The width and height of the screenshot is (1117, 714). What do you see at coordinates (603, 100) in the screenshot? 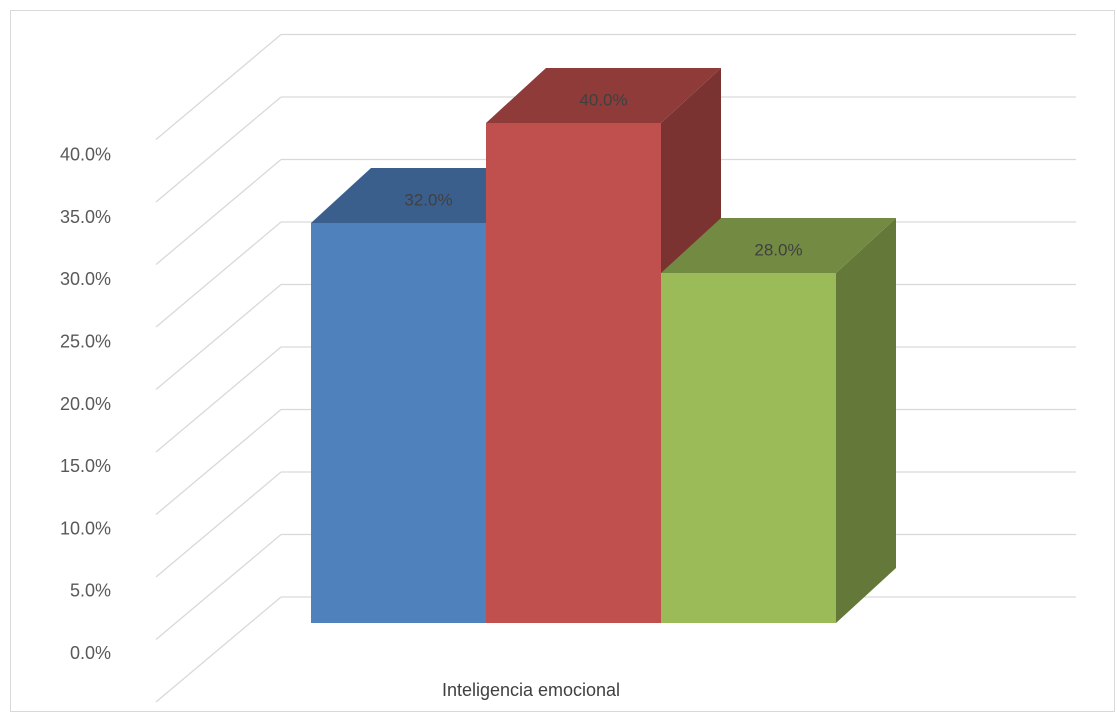
I see `data-label: 40.0%` at bounding box center [603, 100].